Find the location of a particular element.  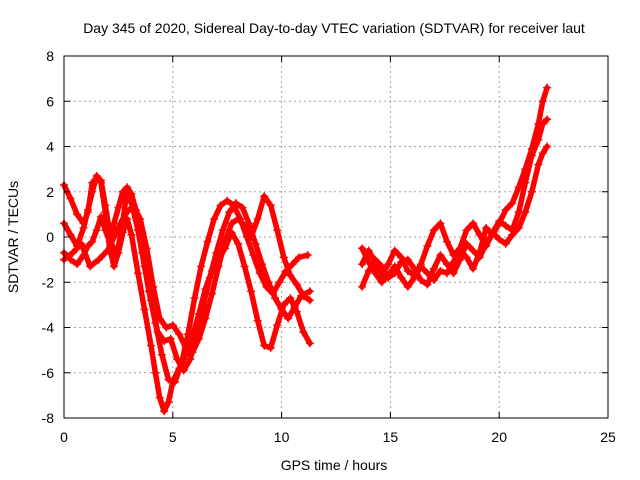

y-tick-label: -2 is located at coordinates (48, 282).